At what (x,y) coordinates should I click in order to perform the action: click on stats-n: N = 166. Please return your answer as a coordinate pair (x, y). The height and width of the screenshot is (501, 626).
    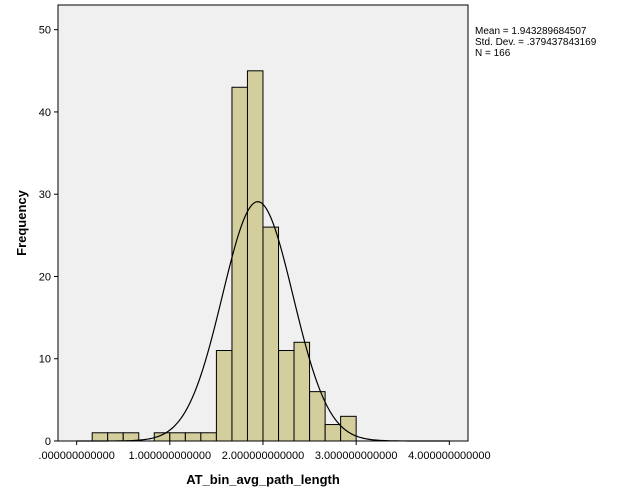
    Looking at the image, I should click on (493, 53).